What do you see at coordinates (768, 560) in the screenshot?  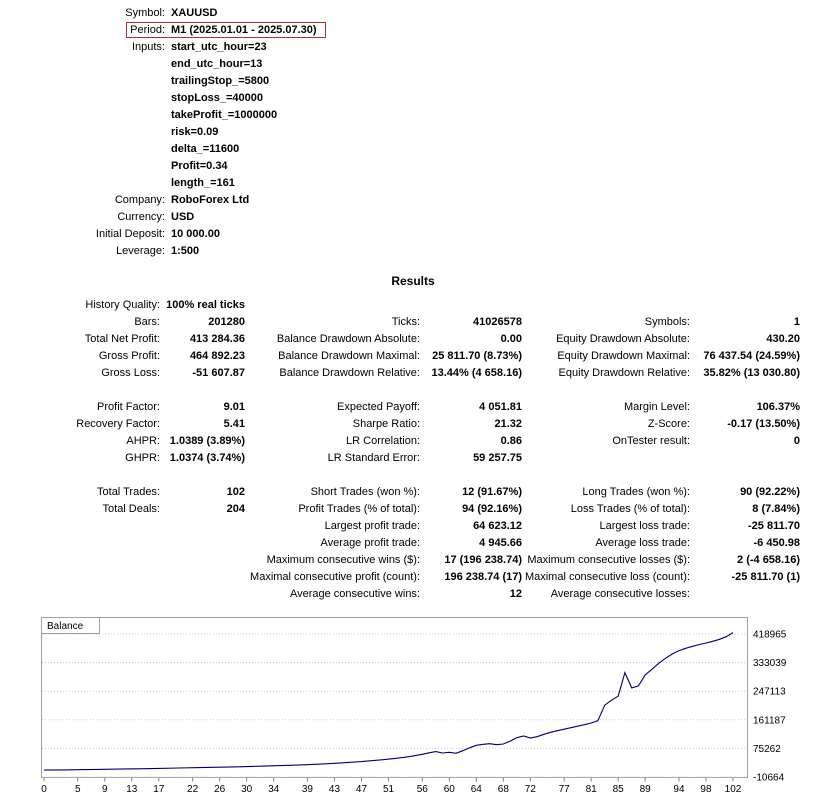 I see `result-value: 2 (-4 658.16)` at bounding box center [768, 560].